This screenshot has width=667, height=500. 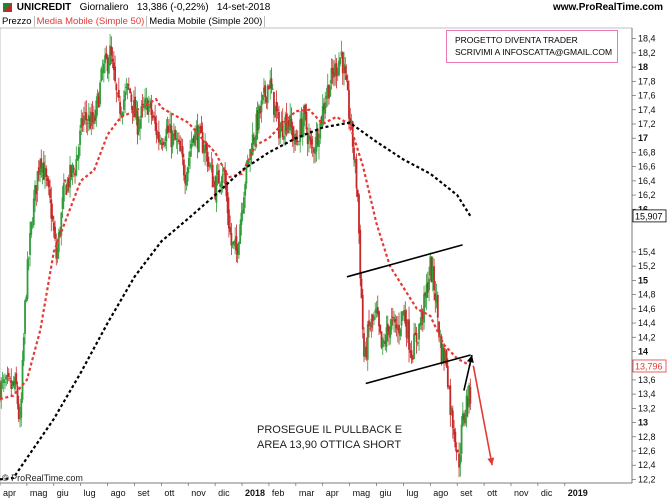 I want to click on legend-price: Prezzo, so click(x=17, y=21).